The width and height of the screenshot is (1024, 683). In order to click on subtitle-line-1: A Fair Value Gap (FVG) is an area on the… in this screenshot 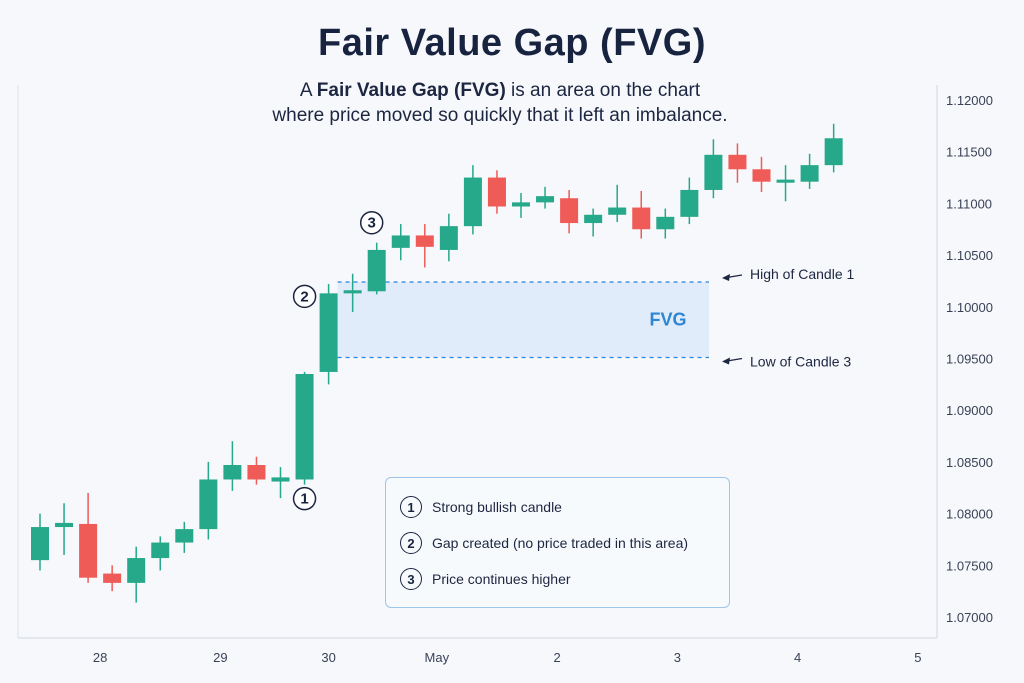, I will do `click(500, 90)`.